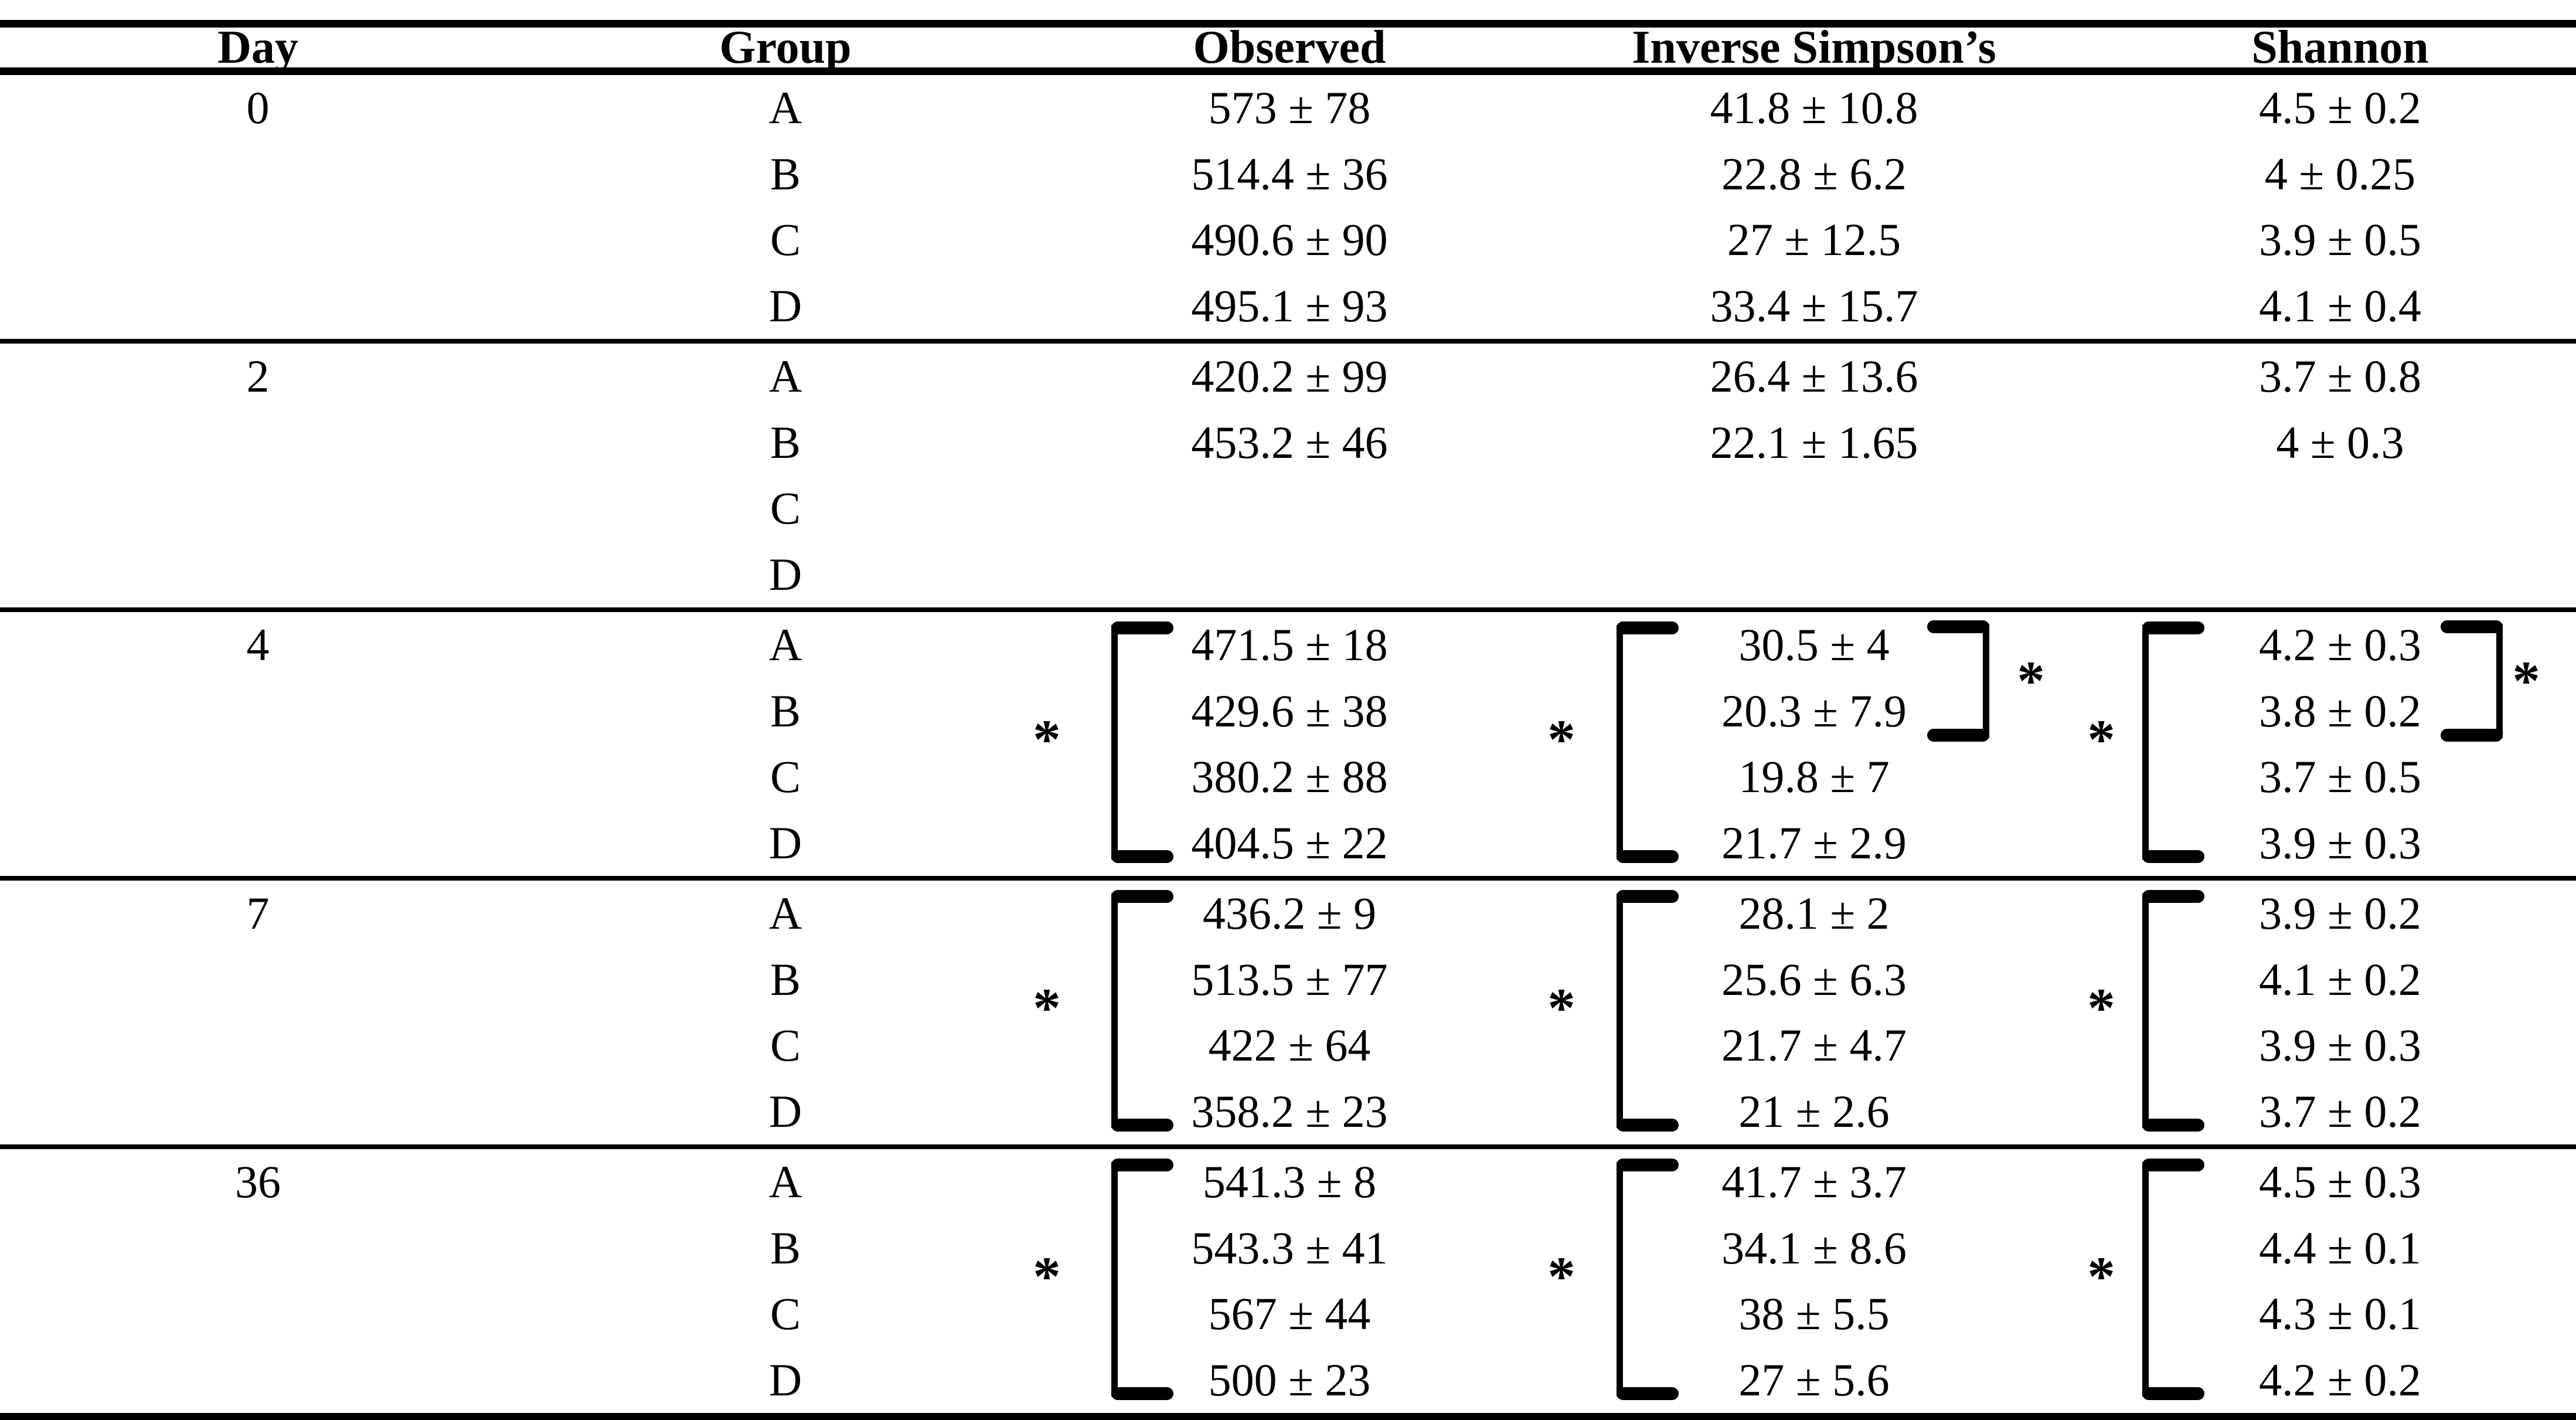 This screenshot has width=2576, height=1420. What do you see at coordinates (1814, 842) in the screenshot?
I see `inverse-simpsons-value: 21.7 ± 2.9` at bounding box center [1814, 842].